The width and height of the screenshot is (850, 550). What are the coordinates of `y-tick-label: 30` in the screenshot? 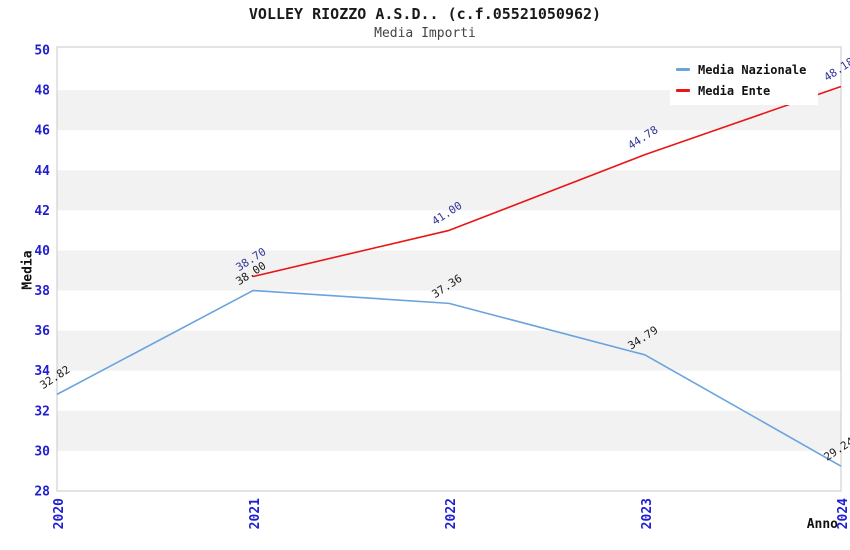 It's located at (42, 451).